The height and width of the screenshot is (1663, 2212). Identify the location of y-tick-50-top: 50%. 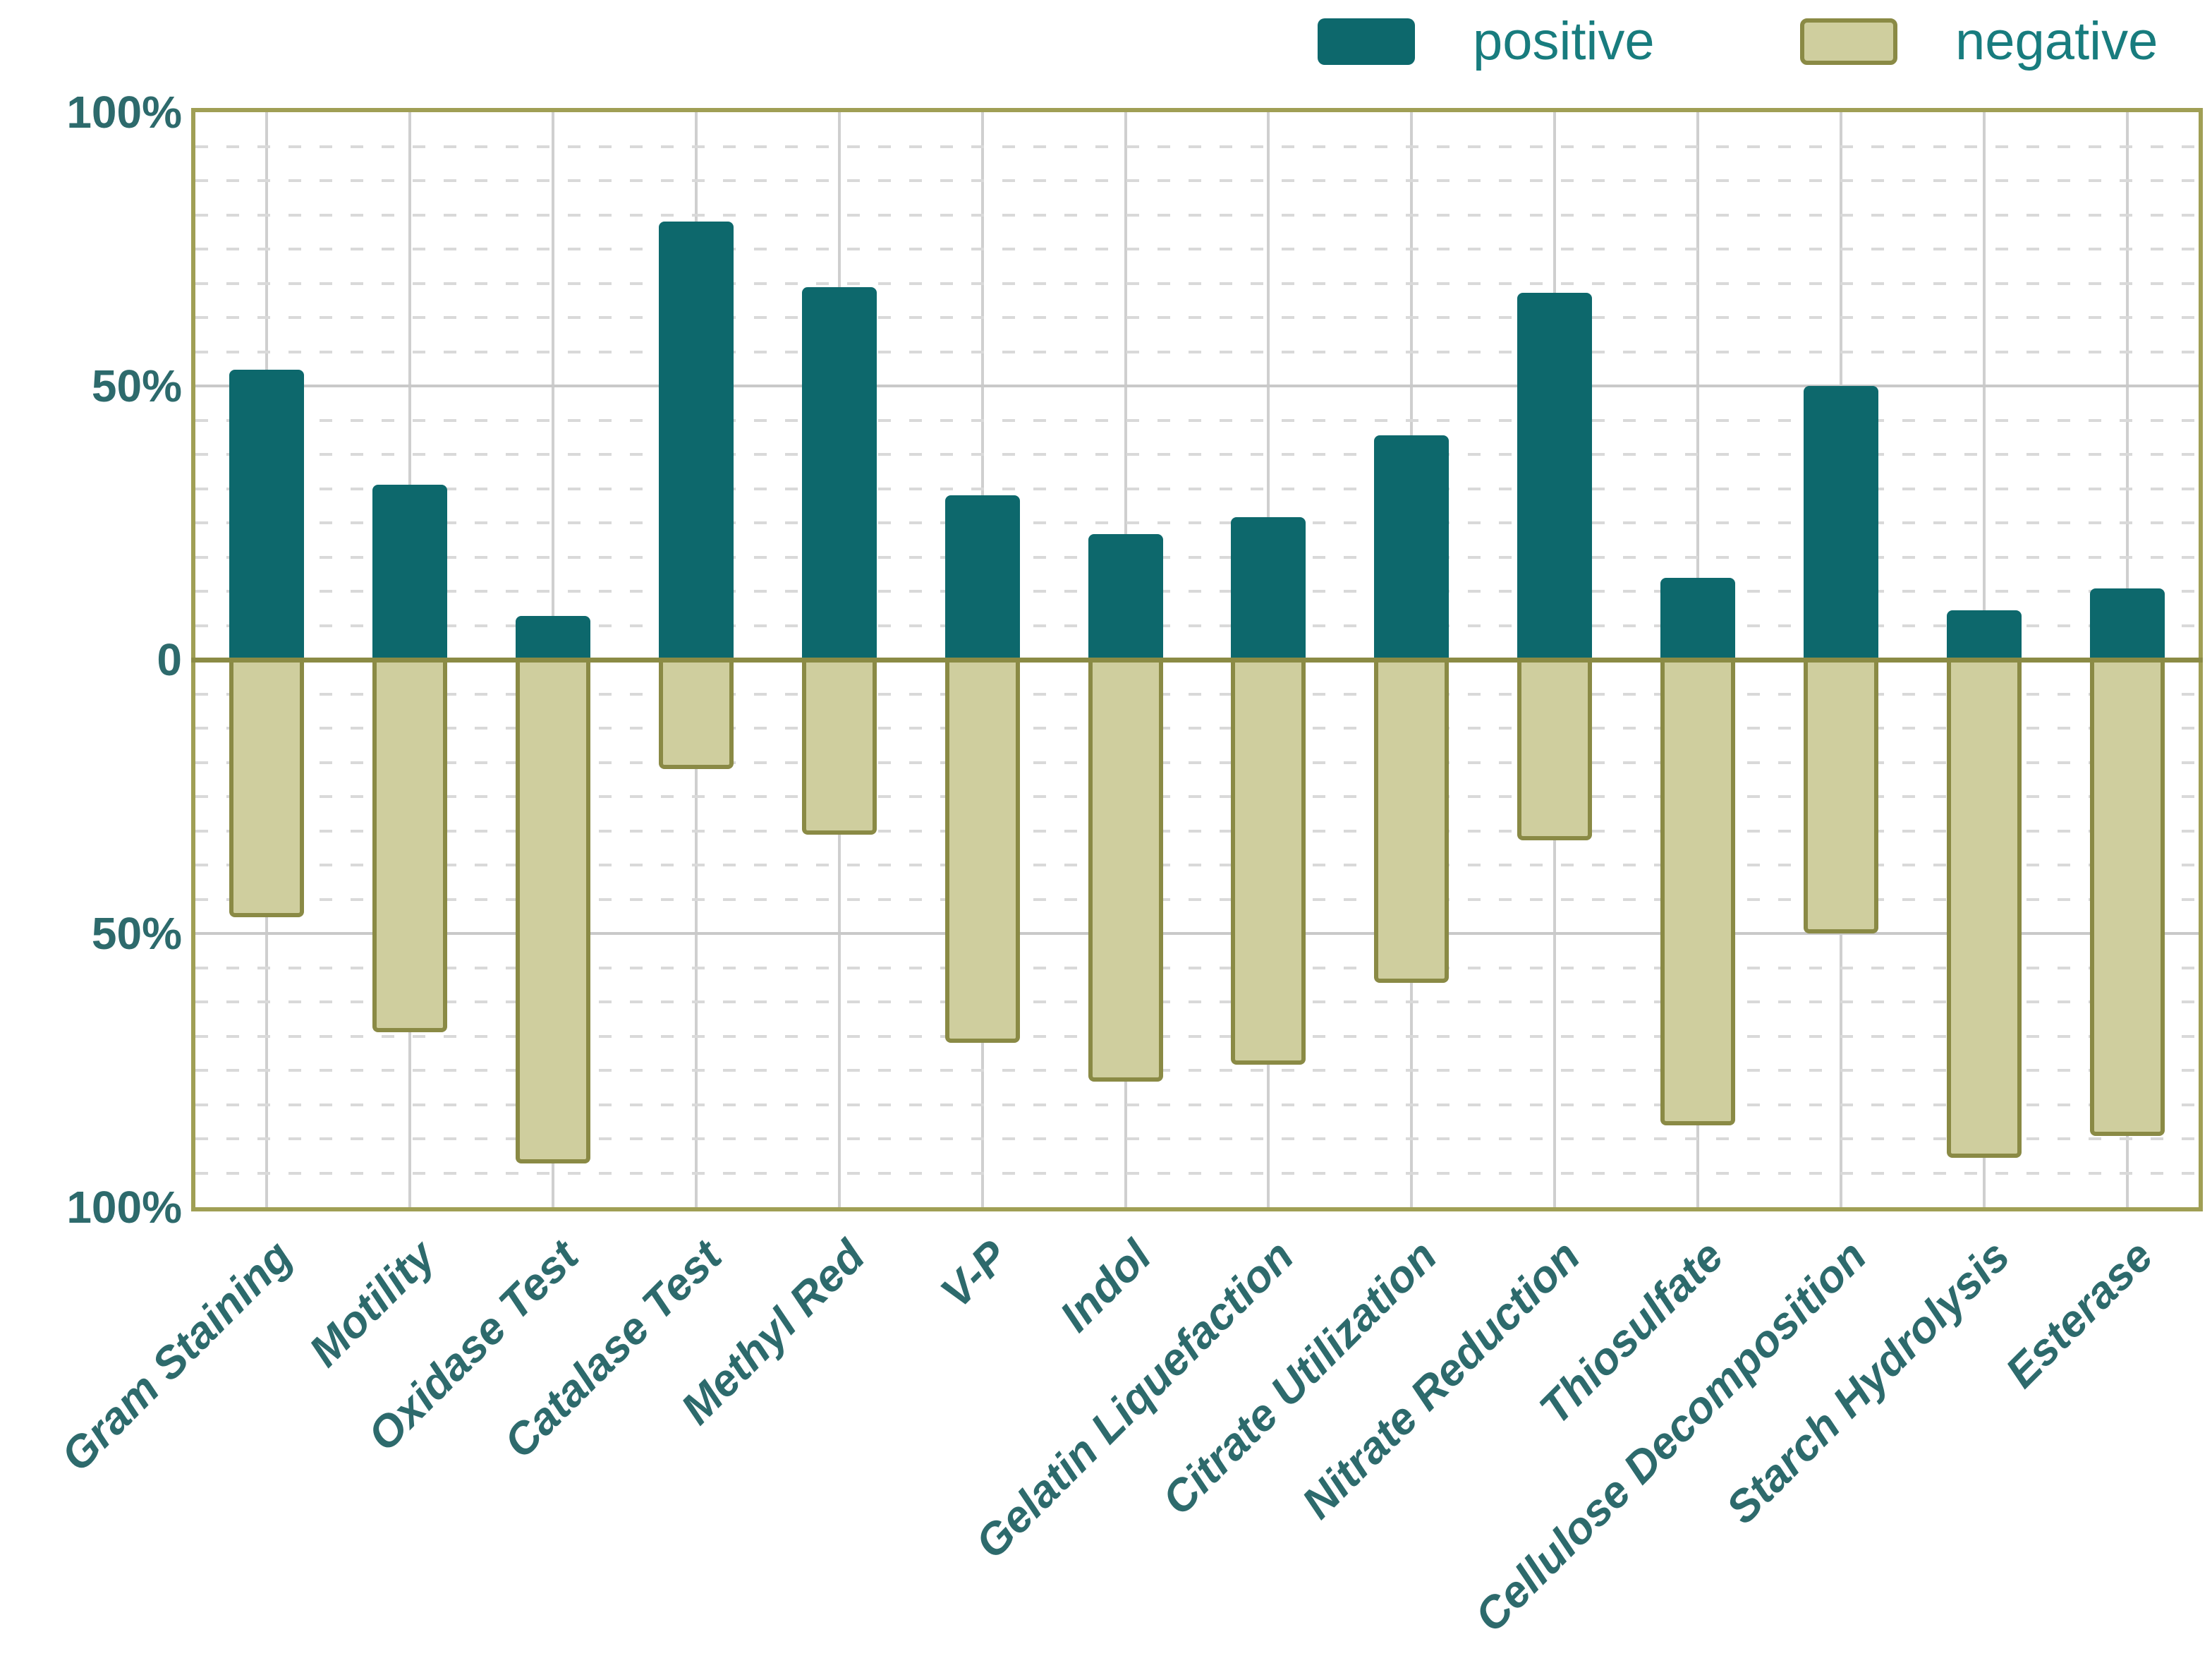
(136, 386).